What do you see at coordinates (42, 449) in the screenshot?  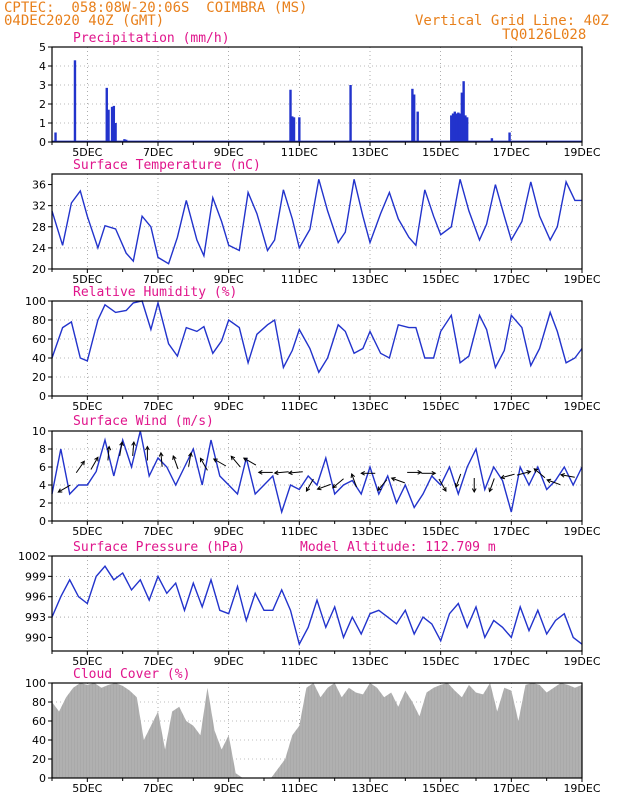 I see `y-tick-label: 8` at bounding box center [42, 449].